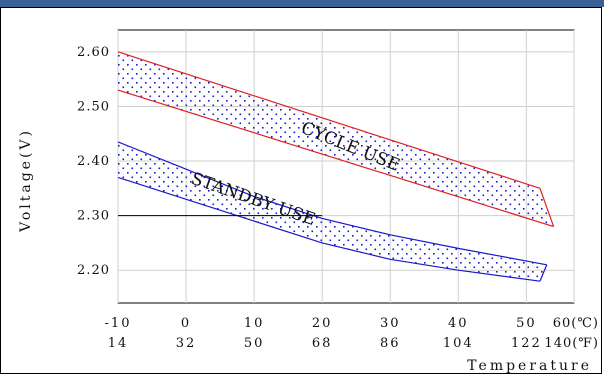 The image size is (604, 376). What do you see at coordinates (390, 323) in the screenshot?
I see `x-tick-c-4: 30` at bounding box center [390, 323].